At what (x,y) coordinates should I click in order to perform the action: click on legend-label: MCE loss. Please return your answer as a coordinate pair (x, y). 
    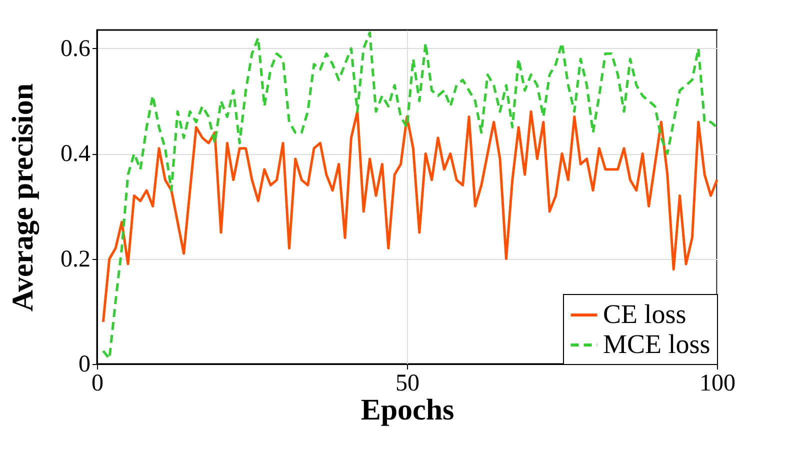
    Looking at the image, I should click on (656, 344).